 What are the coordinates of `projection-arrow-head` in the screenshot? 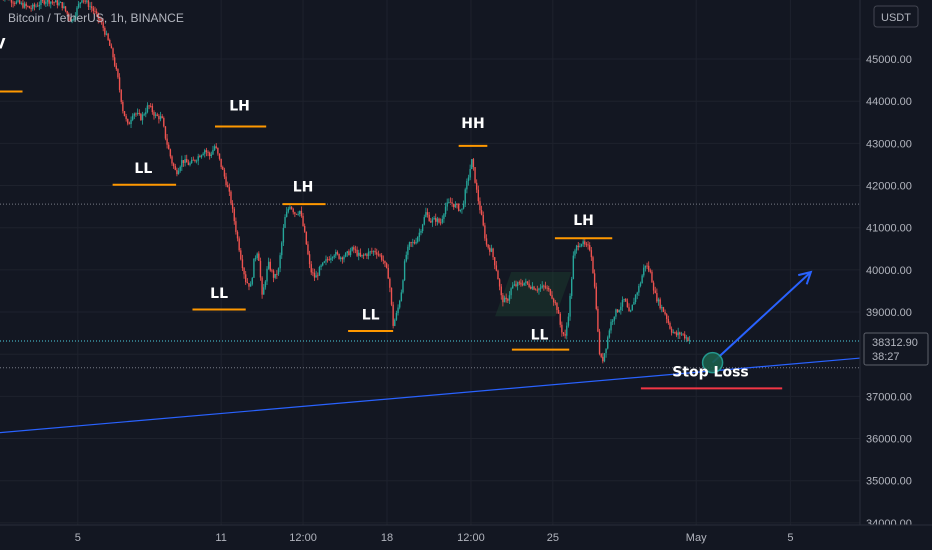 It's located at (805, 277).